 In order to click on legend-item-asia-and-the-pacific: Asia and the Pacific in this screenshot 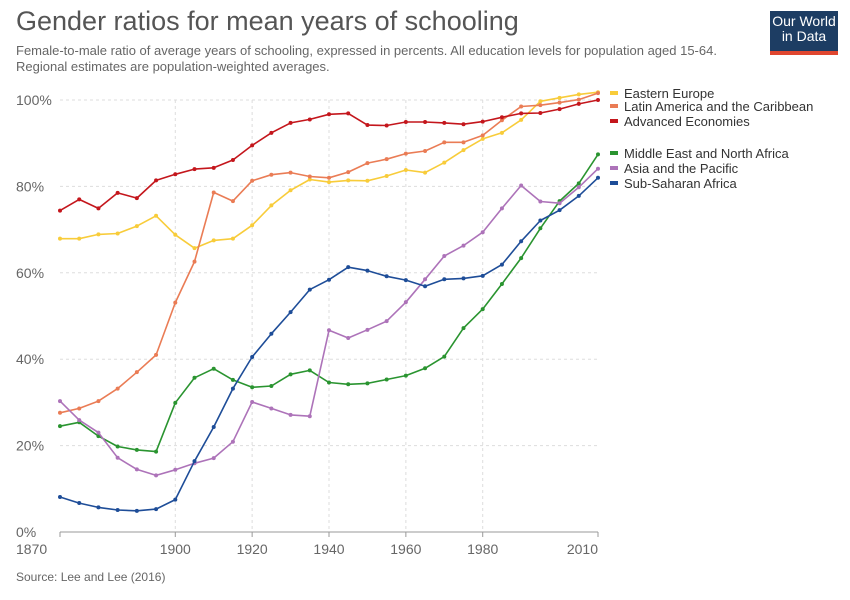, I will do `click(674, 168)`.